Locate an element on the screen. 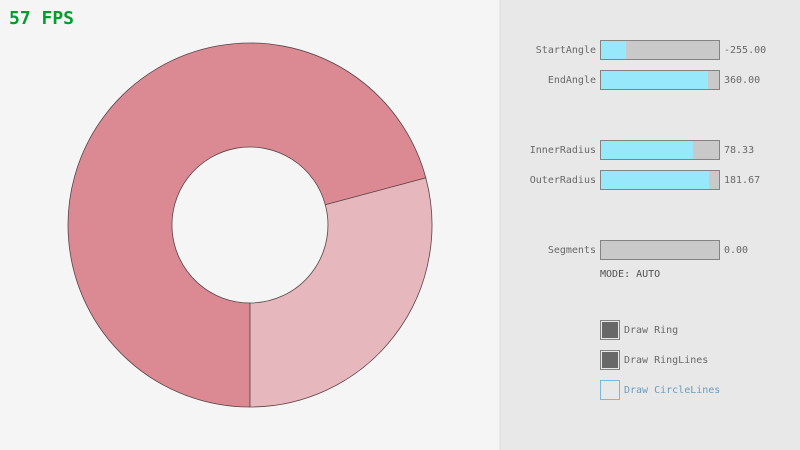 This screenshot has height=450, width=800. checkbox-draw-ring: Draw Ring is located at coordinates (639, 330).